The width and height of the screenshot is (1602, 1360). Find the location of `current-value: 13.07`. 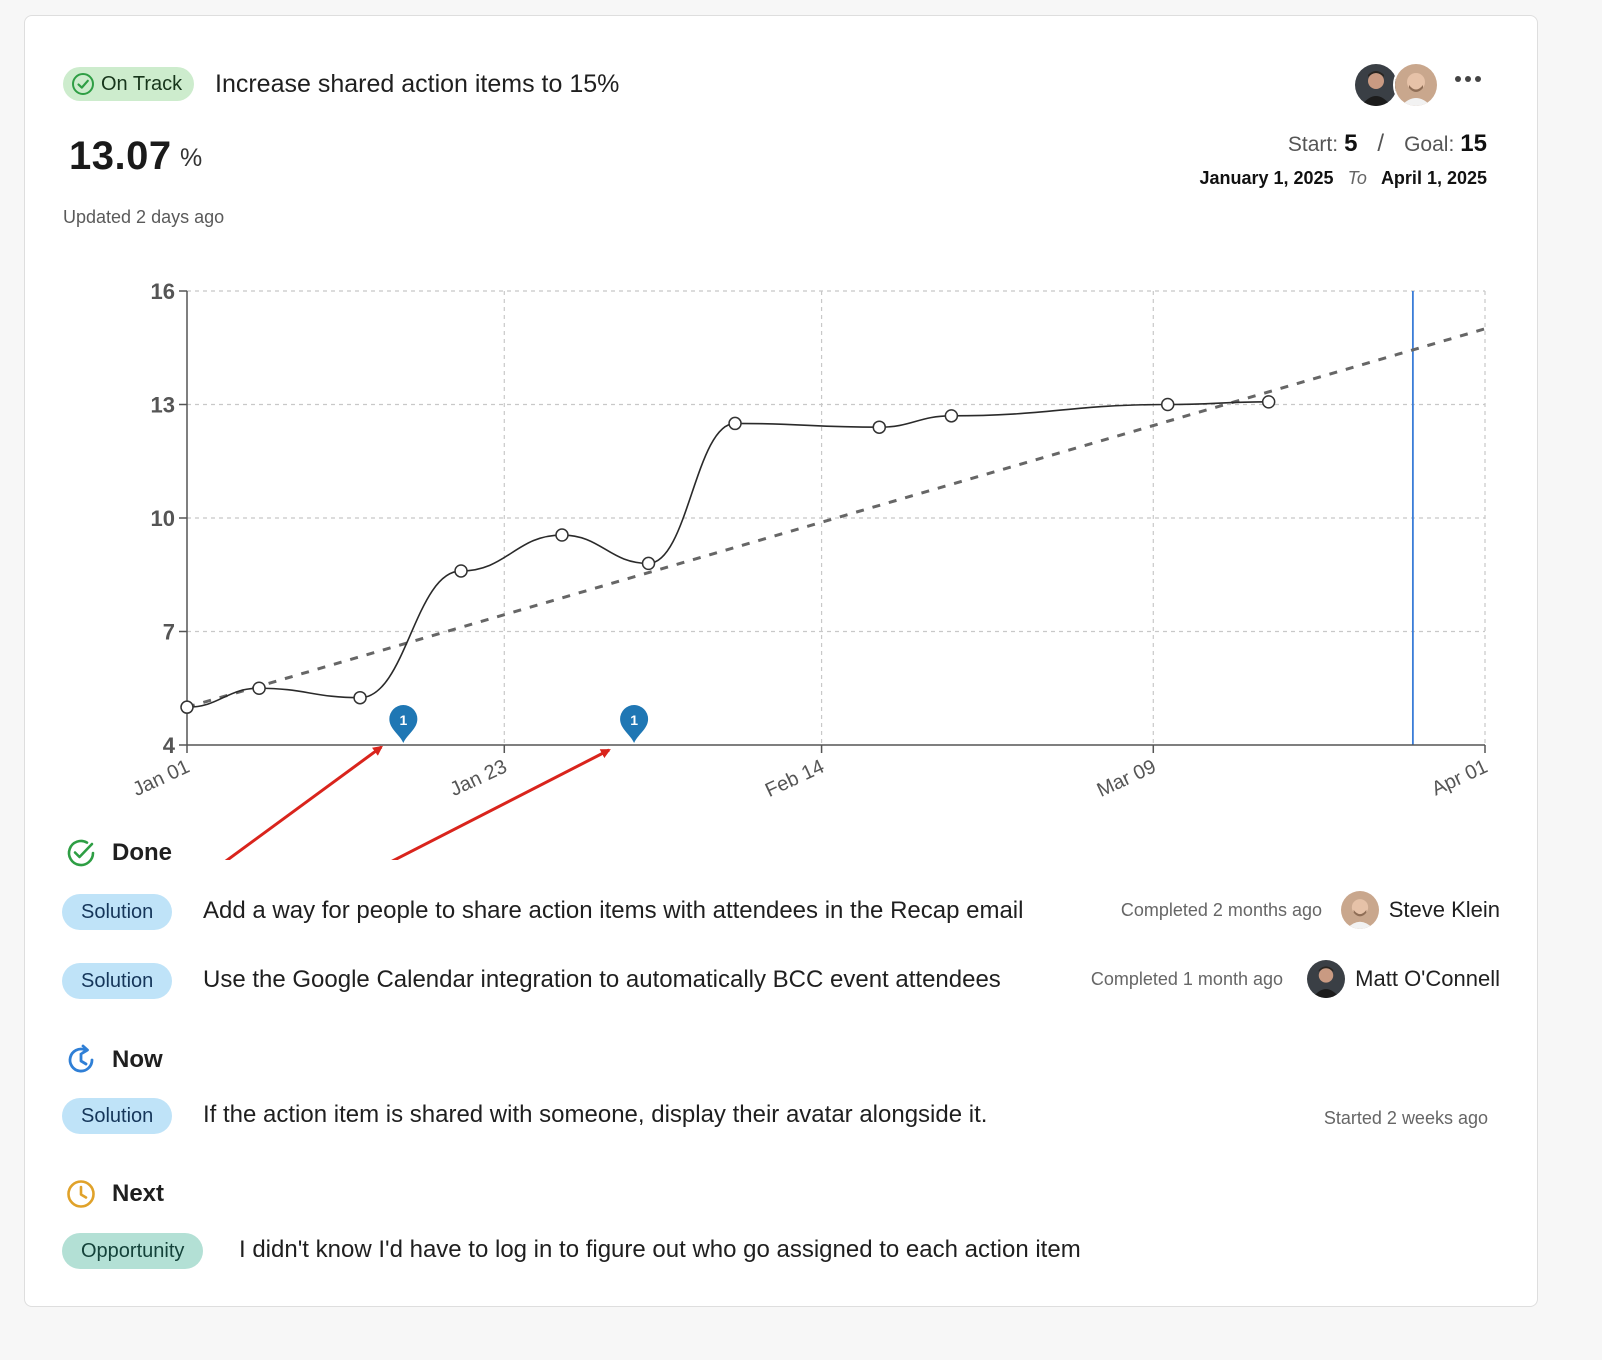

current-value: 13.07 is located at coordinates (120, 156).